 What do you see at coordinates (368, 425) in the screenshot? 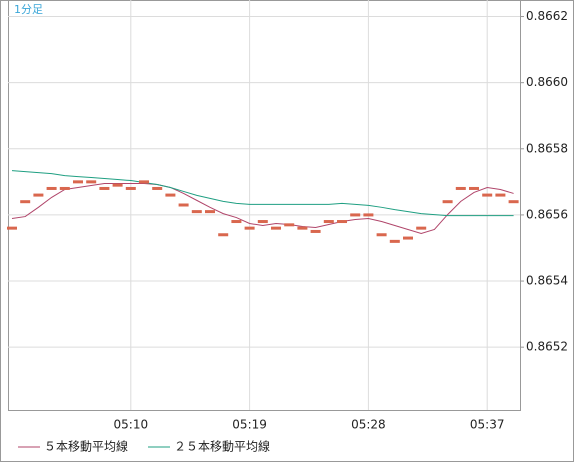
I see `x-tick-label: 05:28` at bounding box center [368, 425].